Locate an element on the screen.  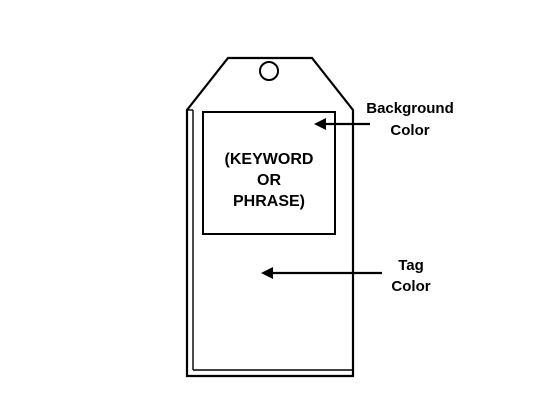
background-box is located at coordinates (269, 173).